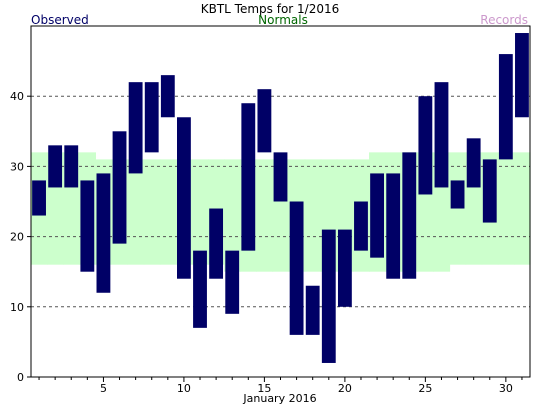  Describe the element at coordinates (280, 386) in the screenshot. I see `x-axis: 5 10 15 20 25 30` at that location.